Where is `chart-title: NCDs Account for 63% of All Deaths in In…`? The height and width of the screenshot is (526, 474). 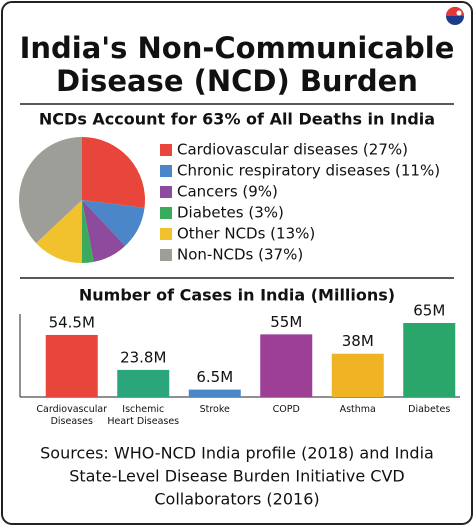 chart-title: NCDs Account for 63% of All Deaths in In… is located at coordinates (237, 119).